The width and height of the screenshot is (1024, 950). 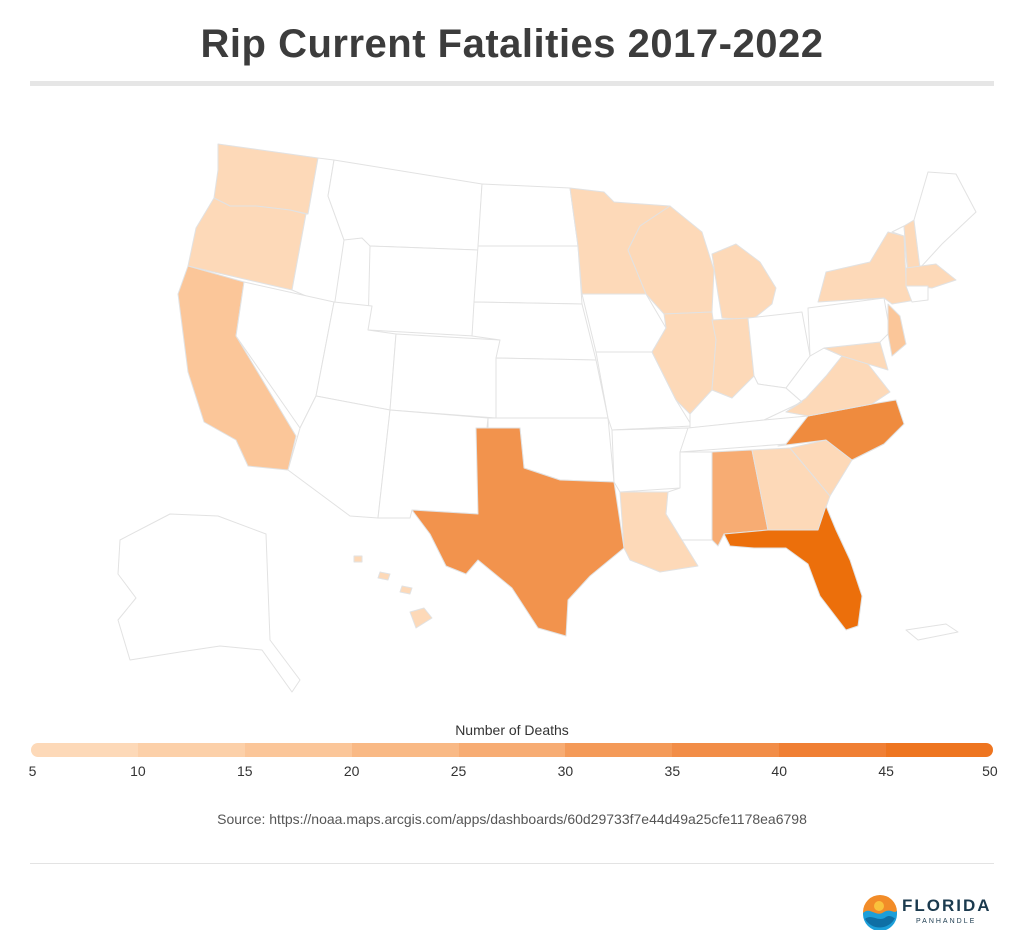 What do you see at coordinates (512, 44) in the screenshot?
I see `chart-title: Rip Current Fatalities 2017-2022` at bounding box center [512, 44].